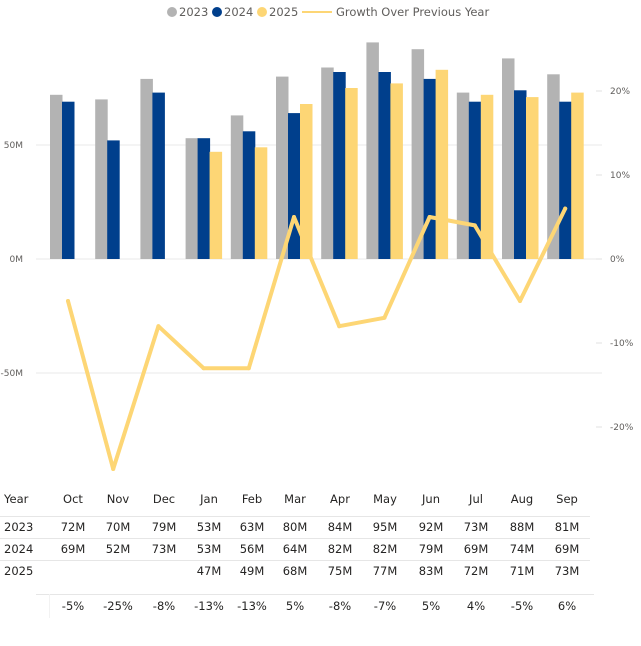  Describe the element at coordinates (209, 571) in the screenshot. I see `table-cell: 47M` at that location.